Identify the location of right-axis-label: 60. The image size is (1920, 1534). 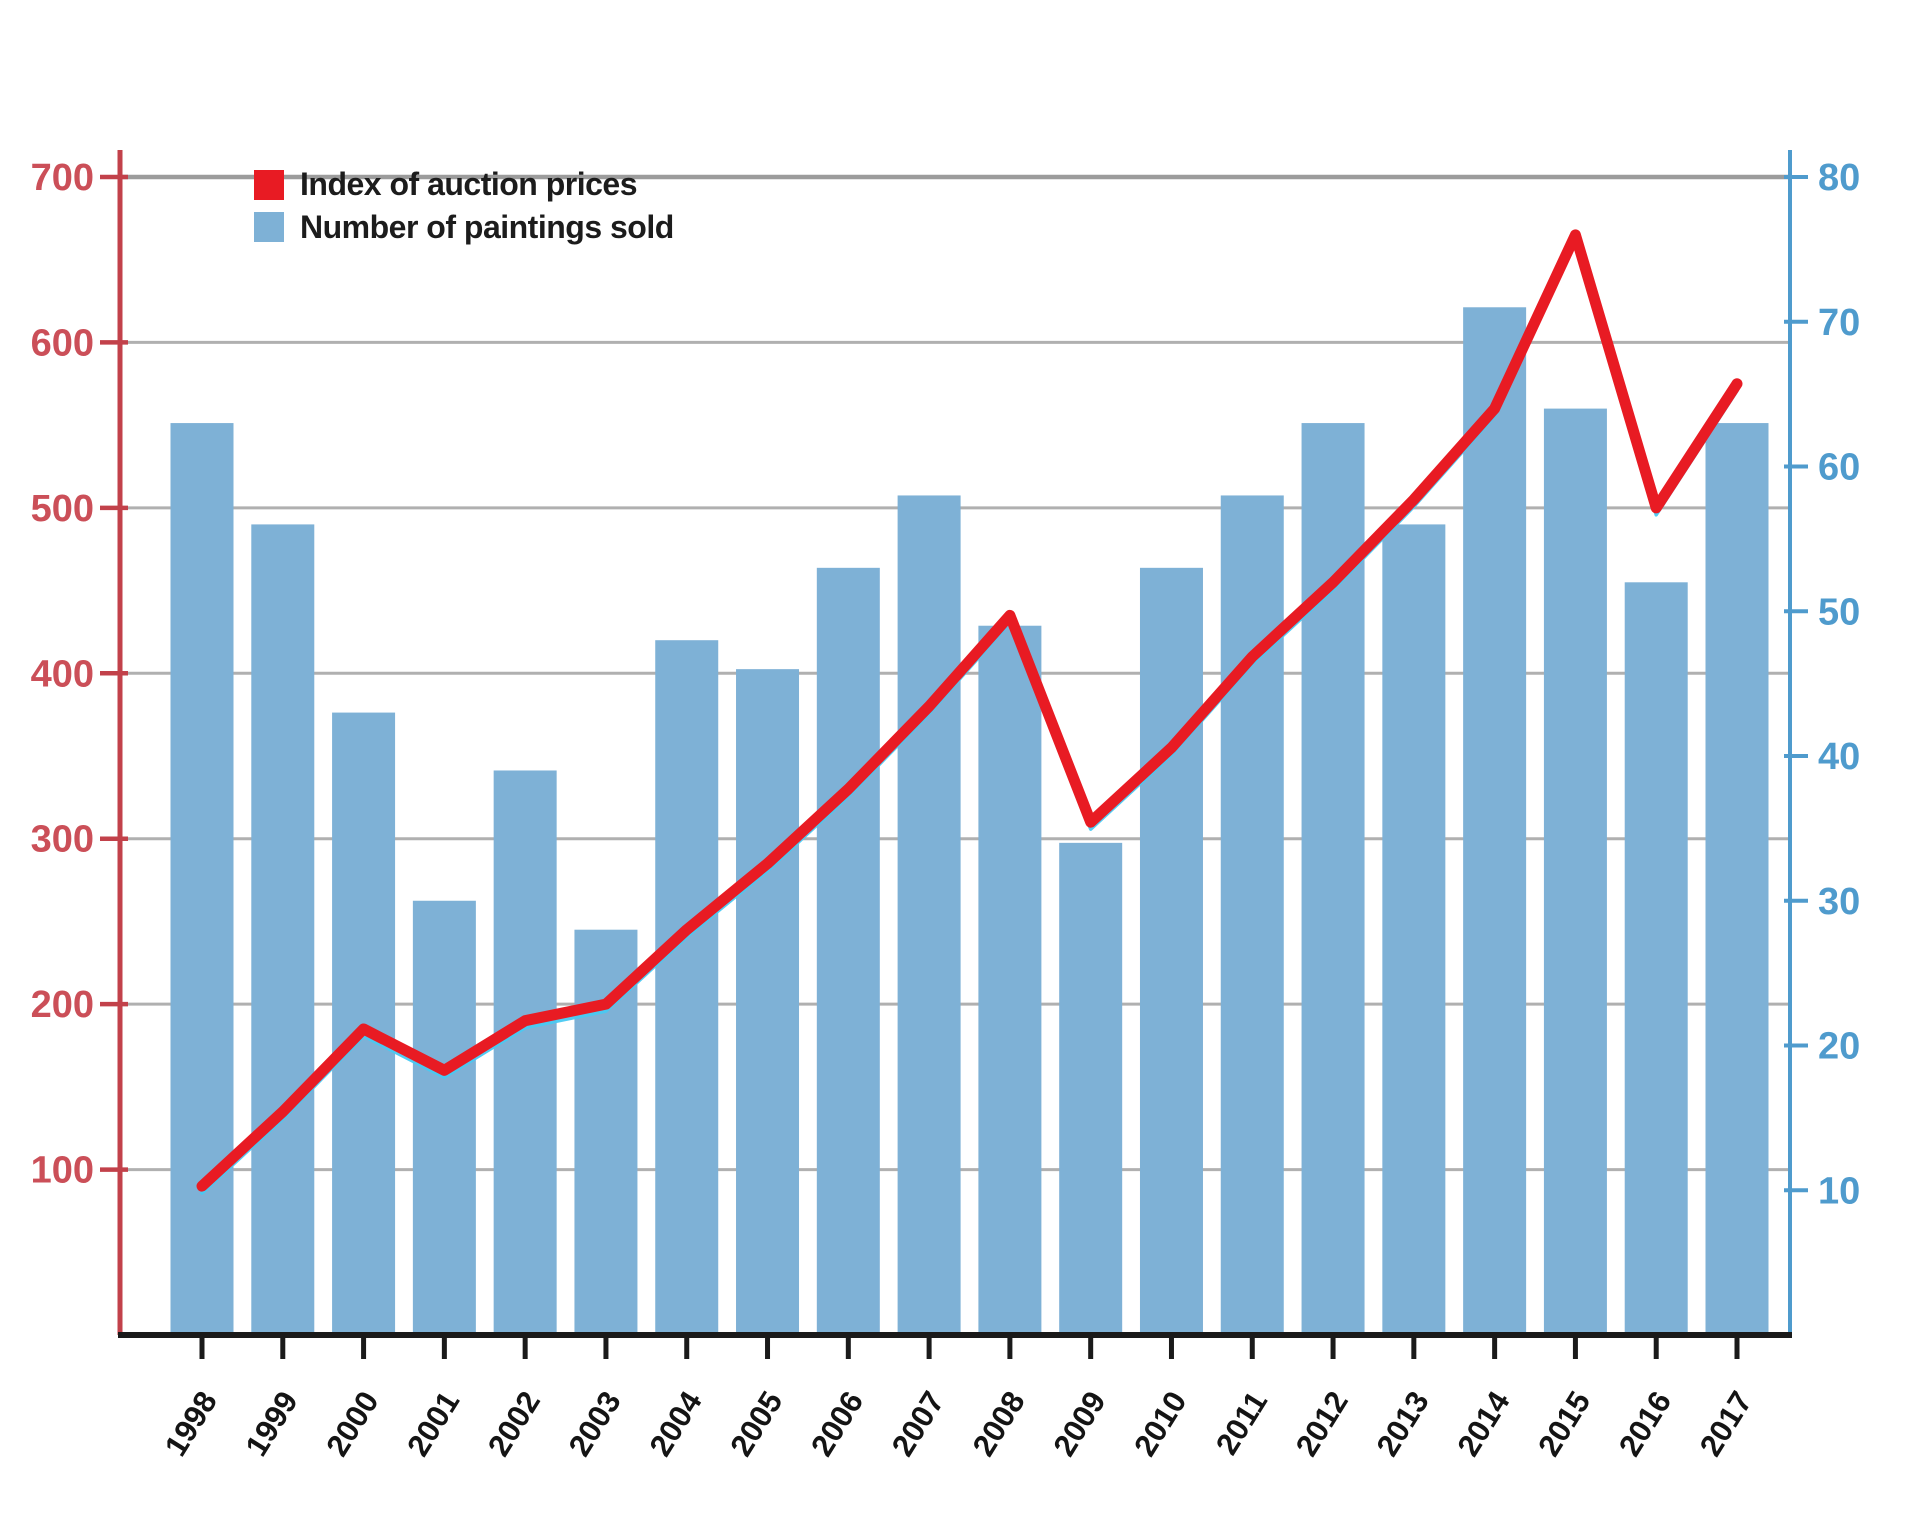
(1839, 468).